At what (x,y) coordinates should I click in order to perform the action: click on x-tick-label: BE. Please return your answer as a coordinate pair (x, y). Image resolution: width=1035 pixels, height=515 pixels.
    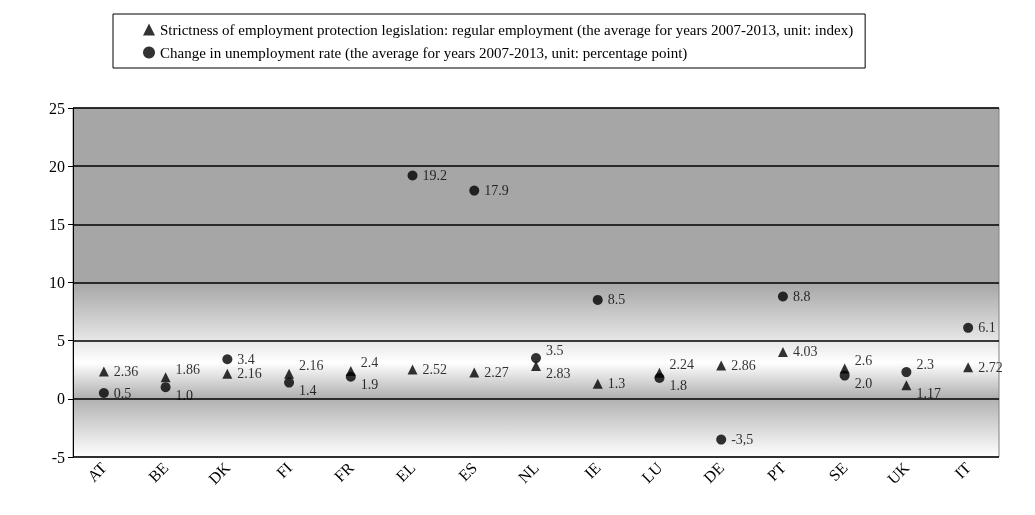
    Looking at the image, I should click on (158, 472).